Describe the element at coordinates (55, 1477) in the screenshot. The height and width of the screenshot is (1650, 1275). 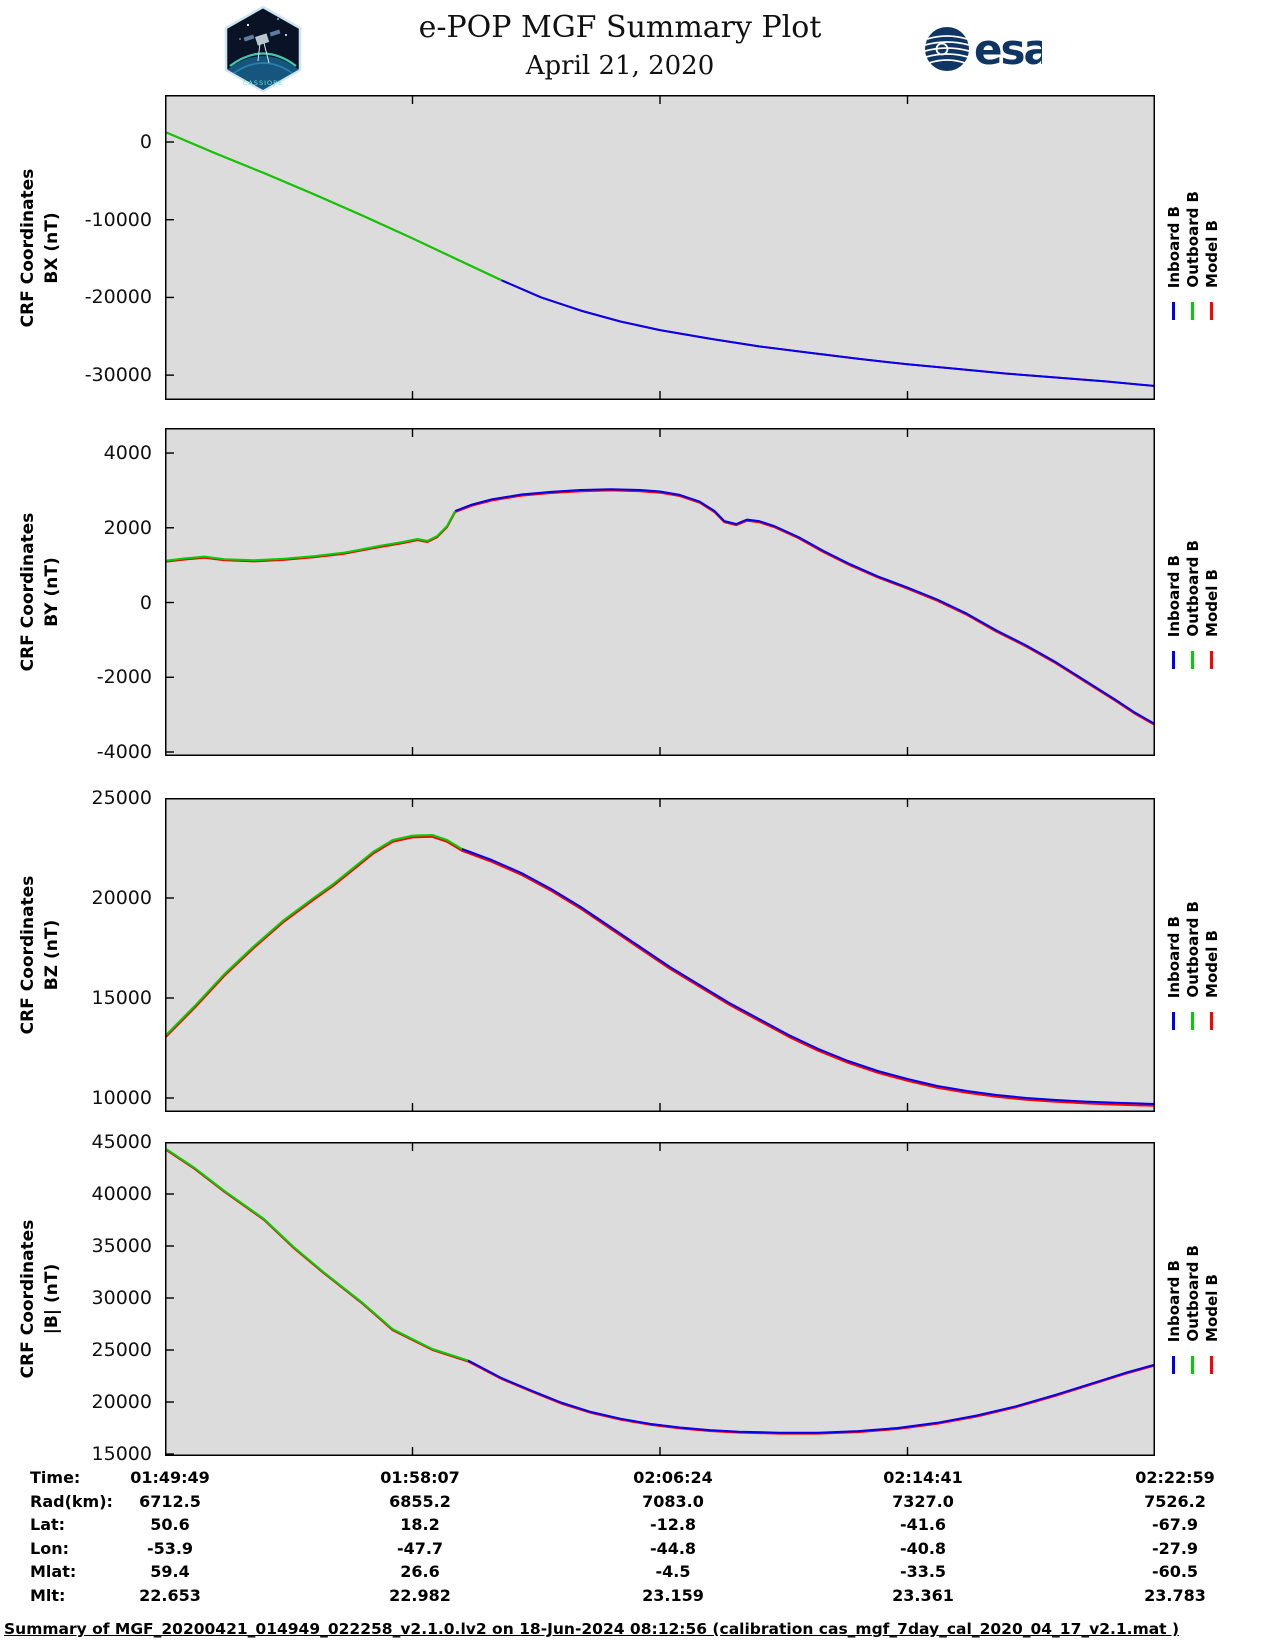
I see `footer-row-label-time: Time:` at that location.